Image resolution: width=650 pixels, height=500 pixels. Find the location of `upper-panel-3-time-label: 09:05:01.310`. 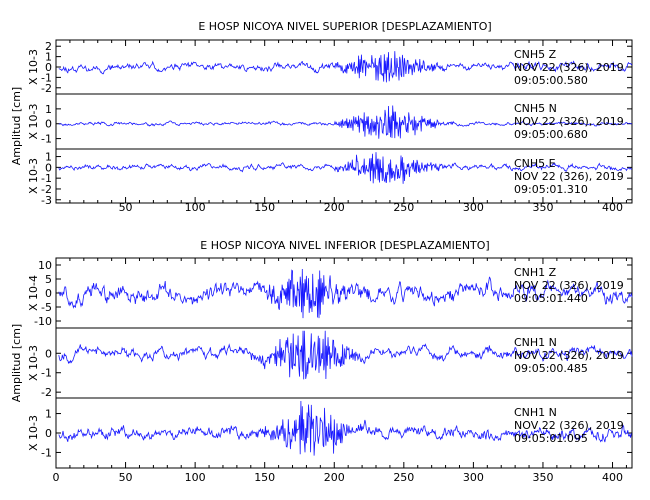

upper-panel-3-time-label: 09:05:01.310 is located at coordinates (551, 189).